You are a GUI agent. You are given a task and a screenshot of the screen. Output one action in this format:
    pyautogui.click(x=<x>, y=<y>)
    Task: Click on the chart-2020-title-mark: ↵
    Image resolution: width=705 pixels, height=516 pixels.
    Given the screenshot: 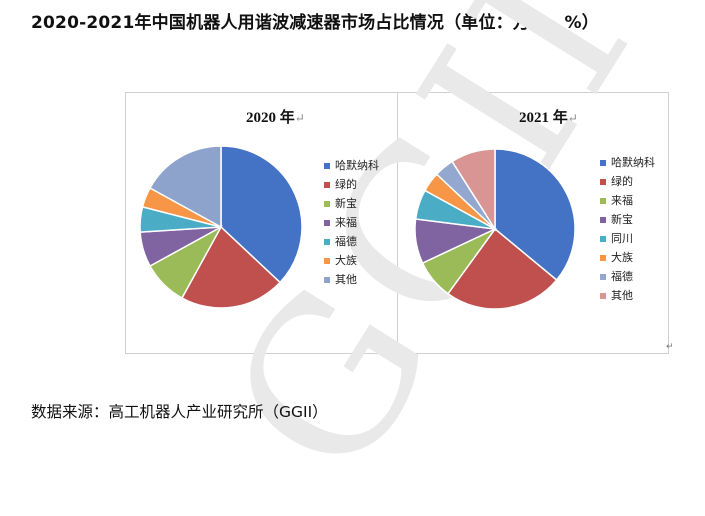 What is the action you would take?
    pyautogui.click(x=299, y=118)
    